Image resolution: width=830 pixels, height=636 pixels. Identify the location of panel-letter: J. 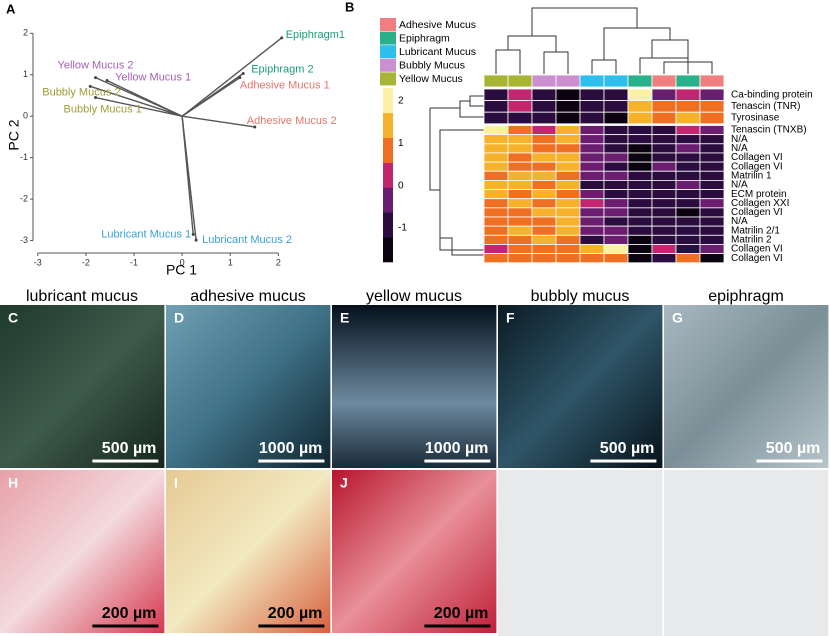
(344, 483).